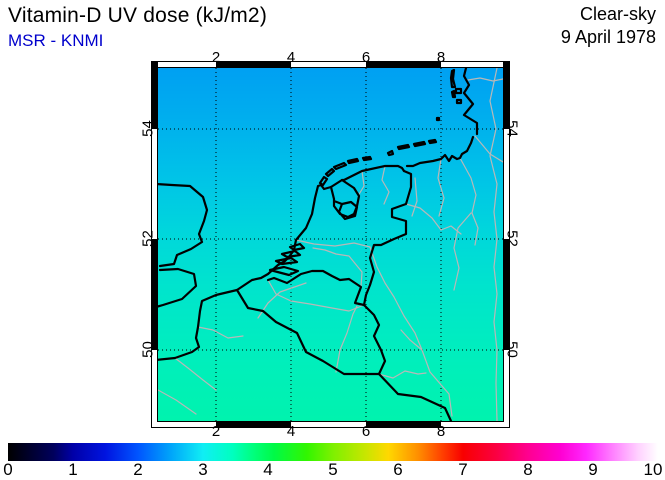  Describe the element at coordinates (608, 37) in the screenshot. I see `date-label: 9 April 1978` at that location.